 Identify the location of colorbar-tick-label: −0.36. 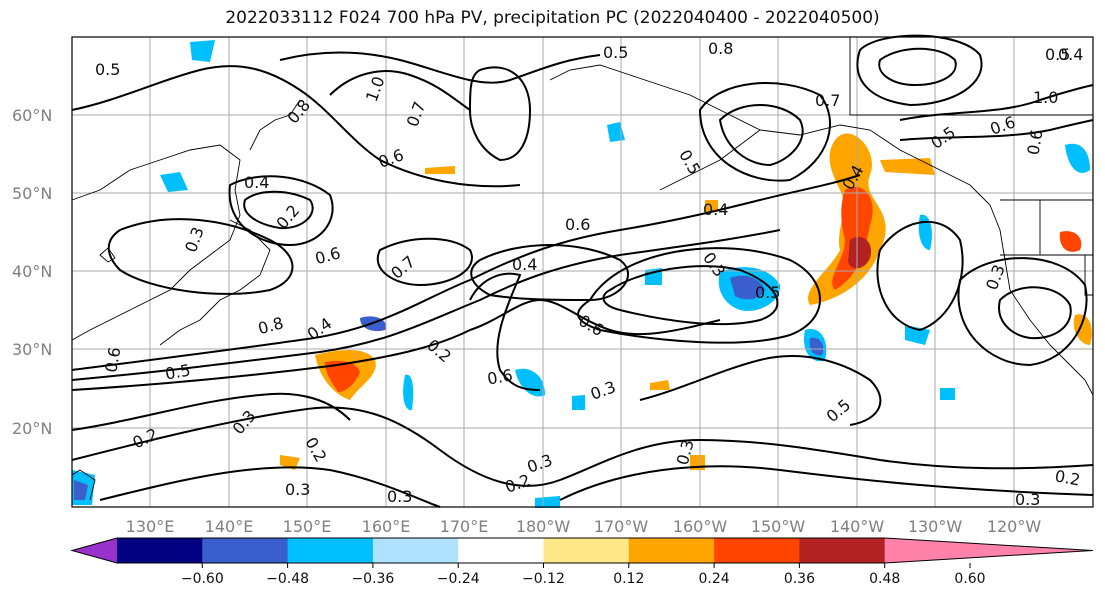
(372, 579).